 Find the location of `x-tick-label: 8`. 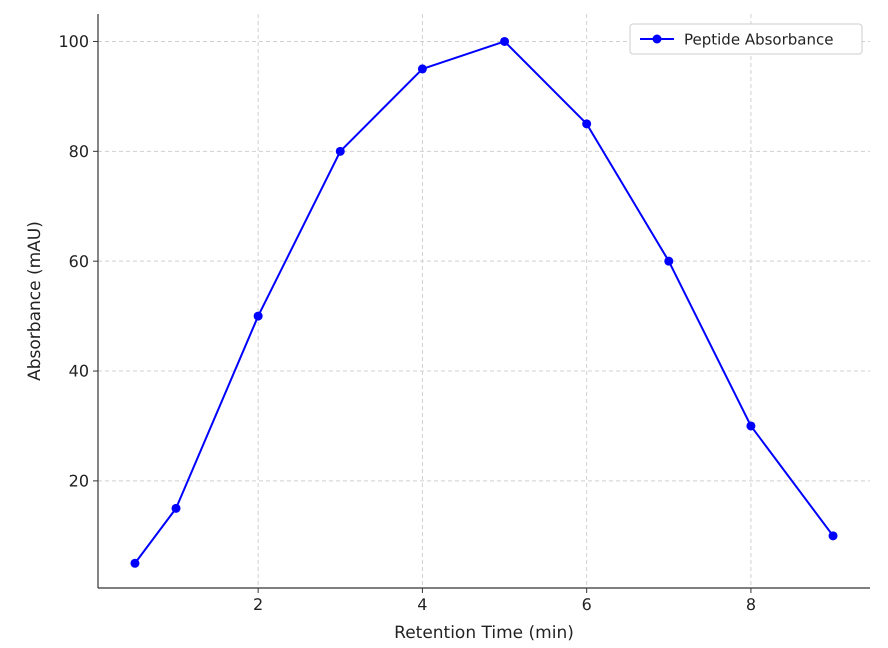

x-tick-label: 8 is located at coordinates (751, 604).